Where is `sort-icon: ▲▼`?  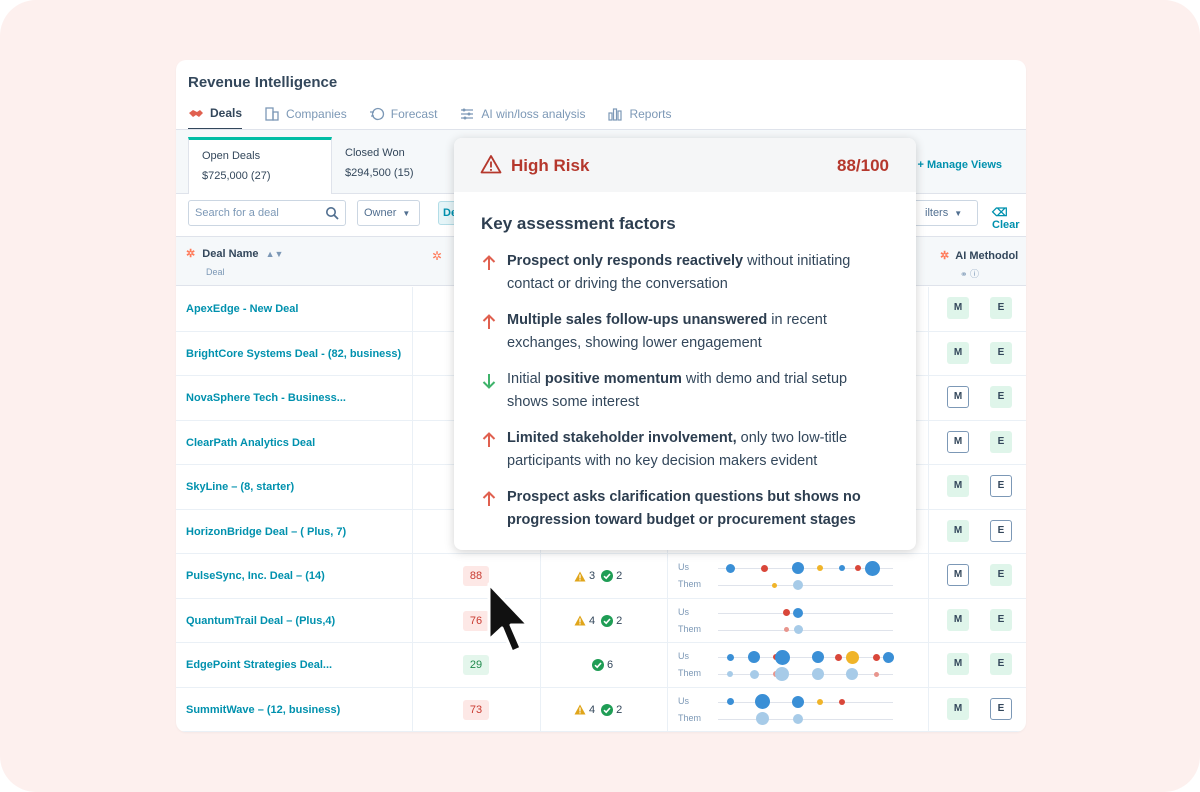
sort-icon: ▲▼ is located at coordinates (274, 254).